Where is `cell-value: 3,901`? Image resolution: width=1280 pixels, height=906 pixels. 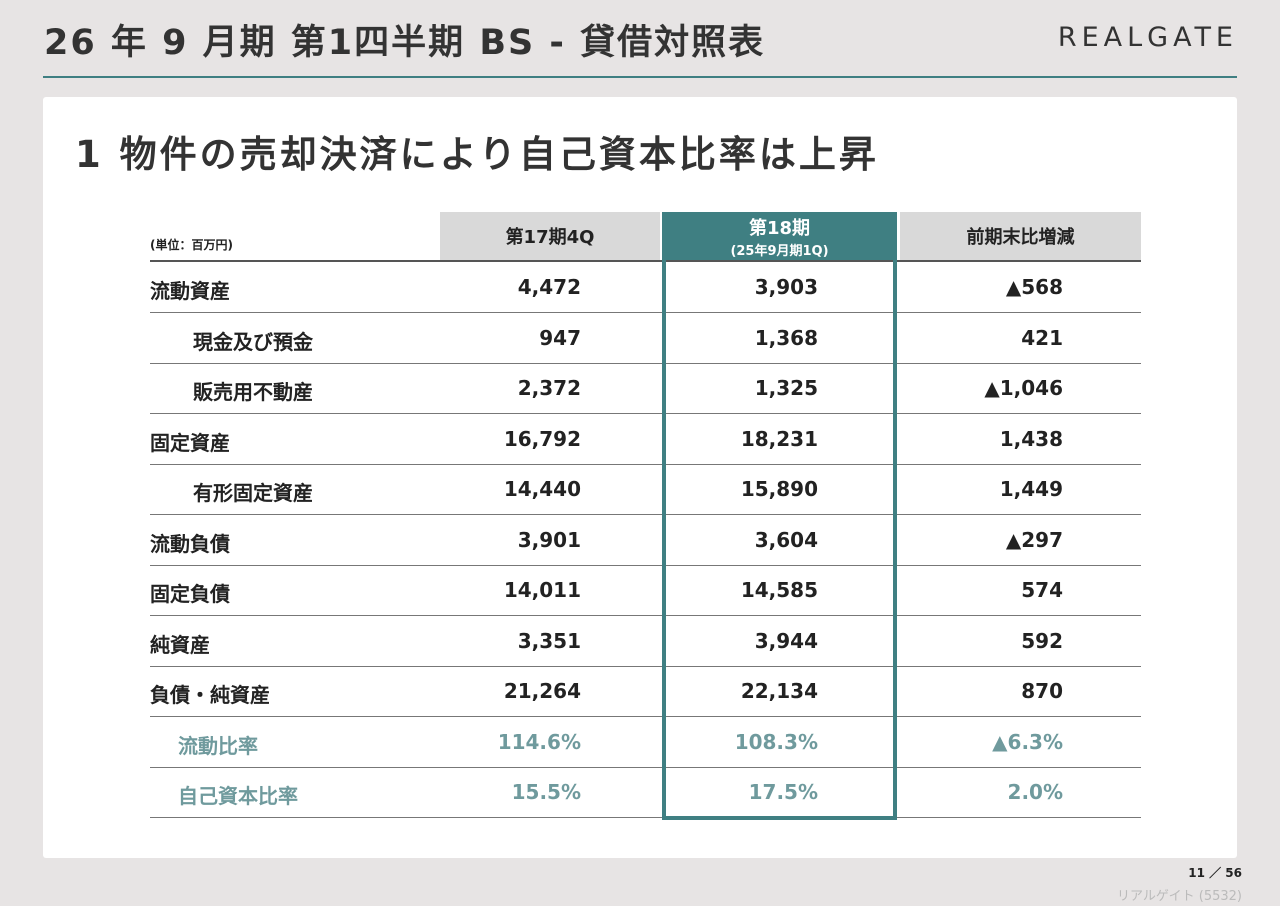
cell-value: 3,901 is located at coordinates (549, 539).